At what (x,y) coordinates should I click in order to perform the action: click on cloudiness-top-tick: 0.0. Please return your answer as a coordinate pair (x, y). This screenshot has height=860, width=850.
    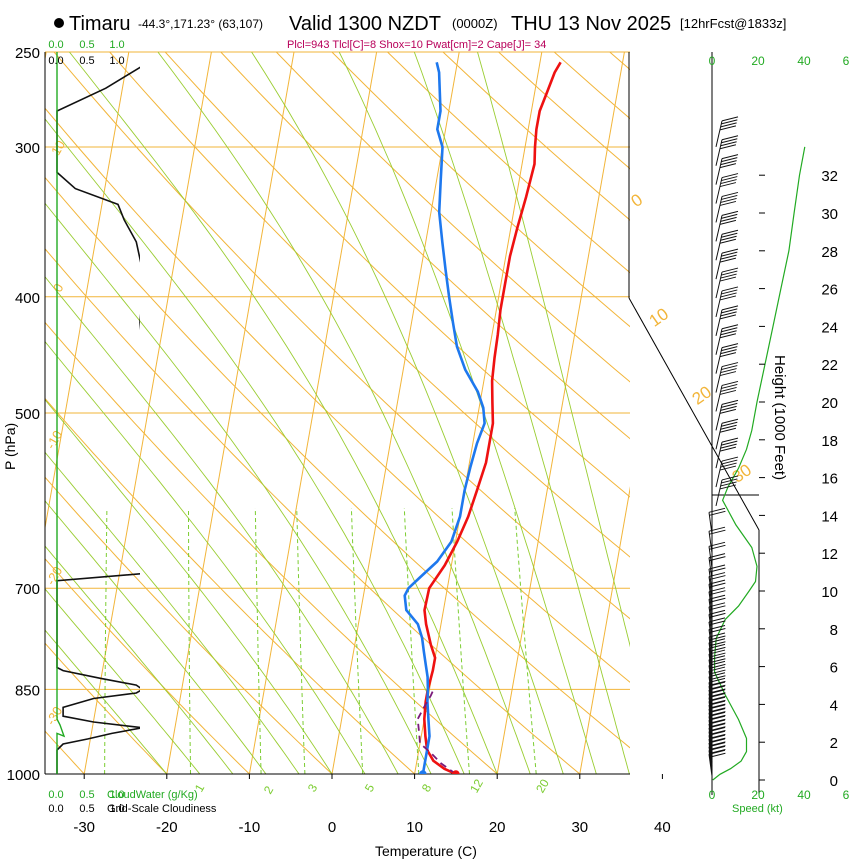
    Looking at the image, I should click on (55, 61).